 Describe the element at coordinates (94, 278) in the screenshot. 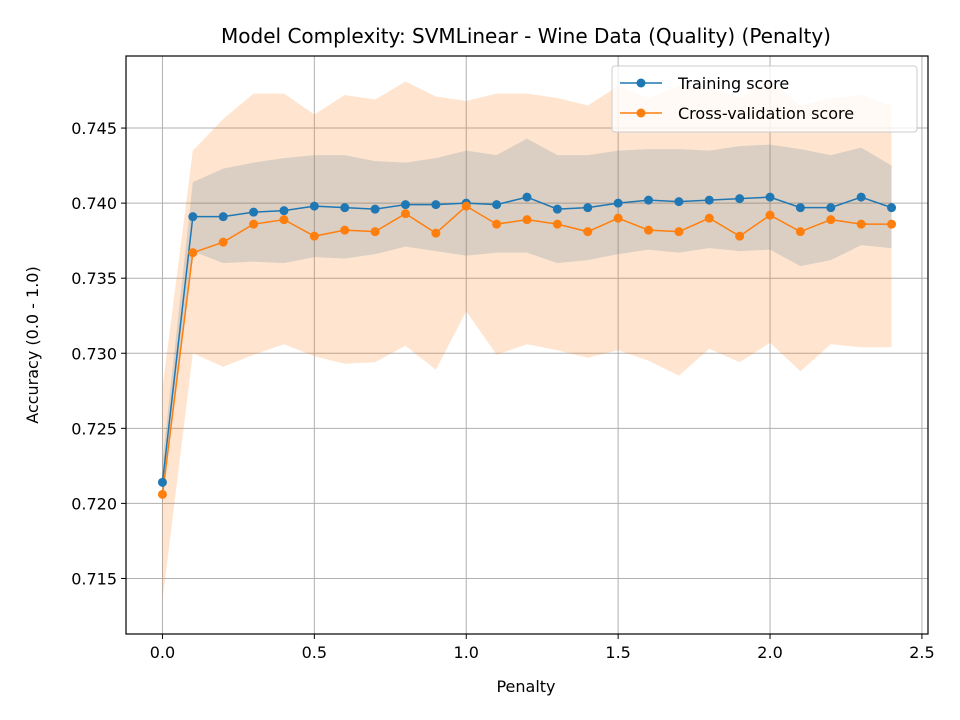

I see `y-tick-label: 0.735` at that location.